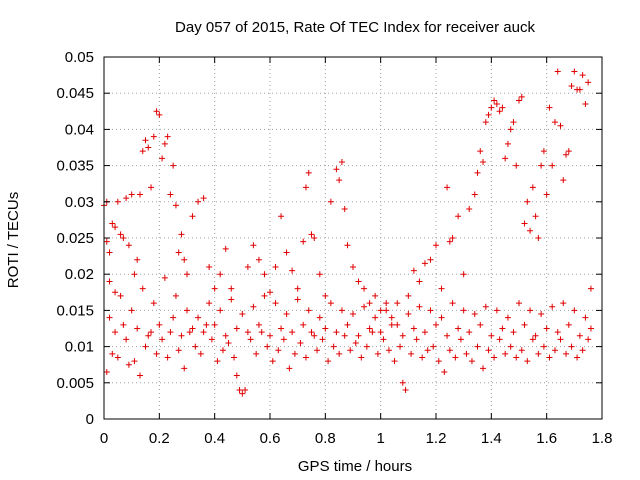 Image resolution: width=640 pixels, height=480 pixels. I want to click on y-axis-label: ROTI / TECUs, so click(13, 240).